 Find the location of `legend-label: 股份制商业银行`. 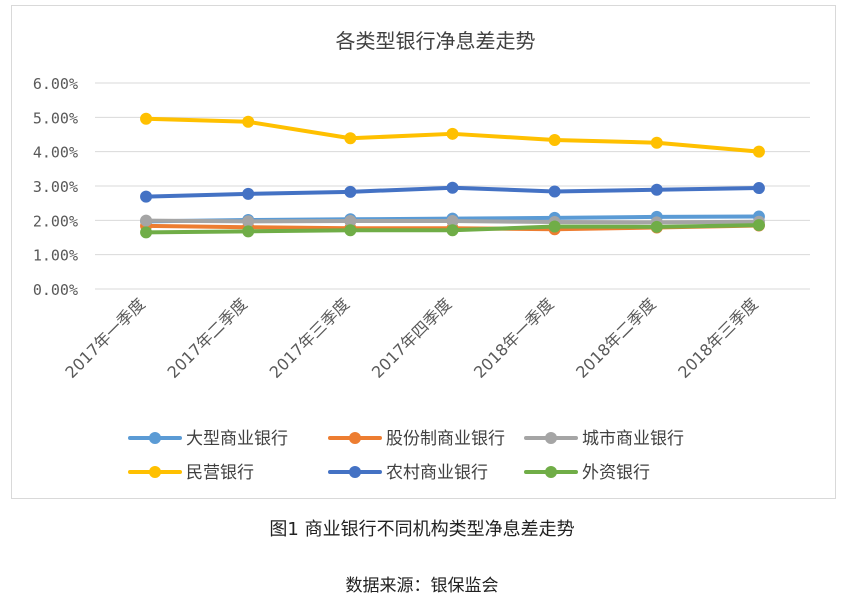

legend-label: 股份制商业银行 is located at coordinates (445, 439).